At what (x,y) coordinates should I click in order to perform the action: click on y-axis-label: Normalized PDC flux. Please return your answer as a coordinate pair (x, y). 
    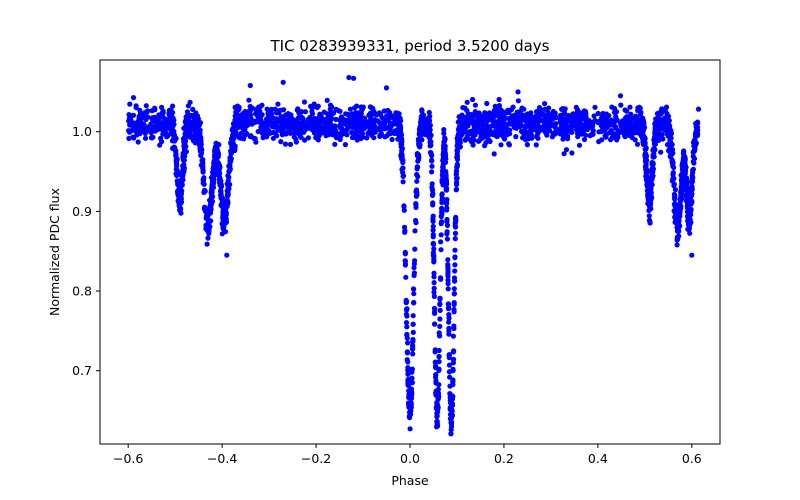
    Looking at the image, I should click on (54, 252).